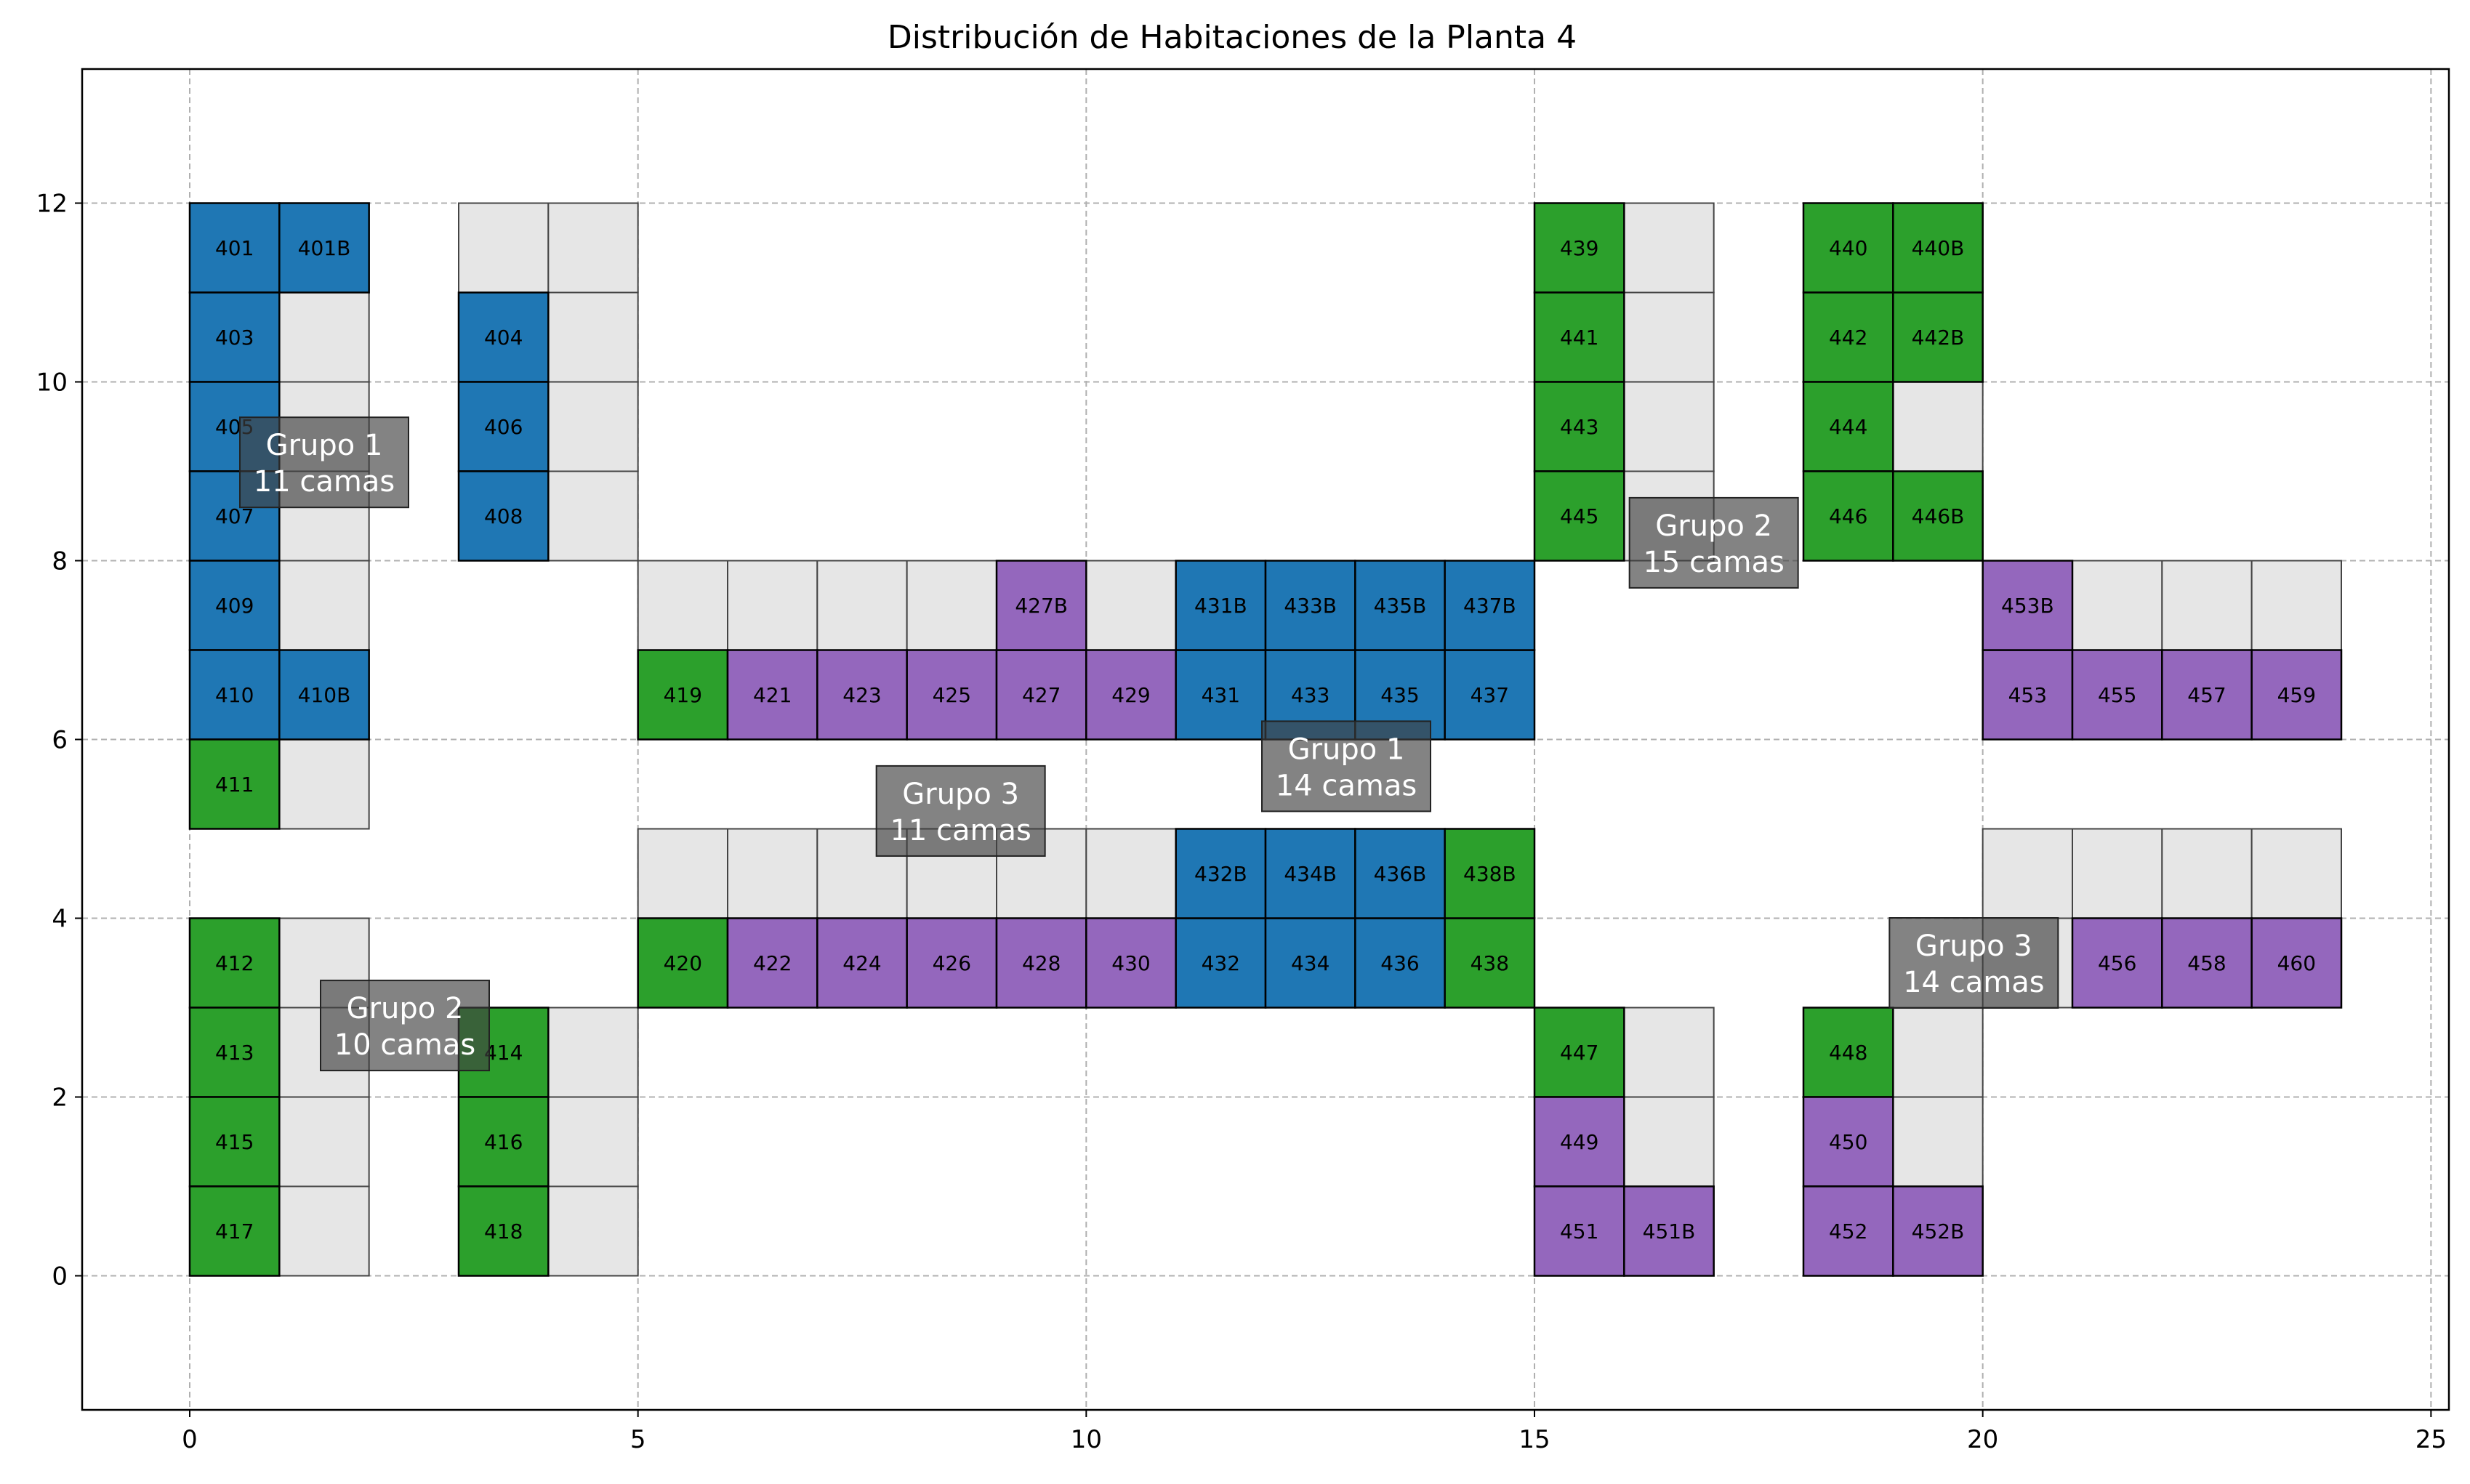  I want to click on room-label: 450, so click(1848, 1142).